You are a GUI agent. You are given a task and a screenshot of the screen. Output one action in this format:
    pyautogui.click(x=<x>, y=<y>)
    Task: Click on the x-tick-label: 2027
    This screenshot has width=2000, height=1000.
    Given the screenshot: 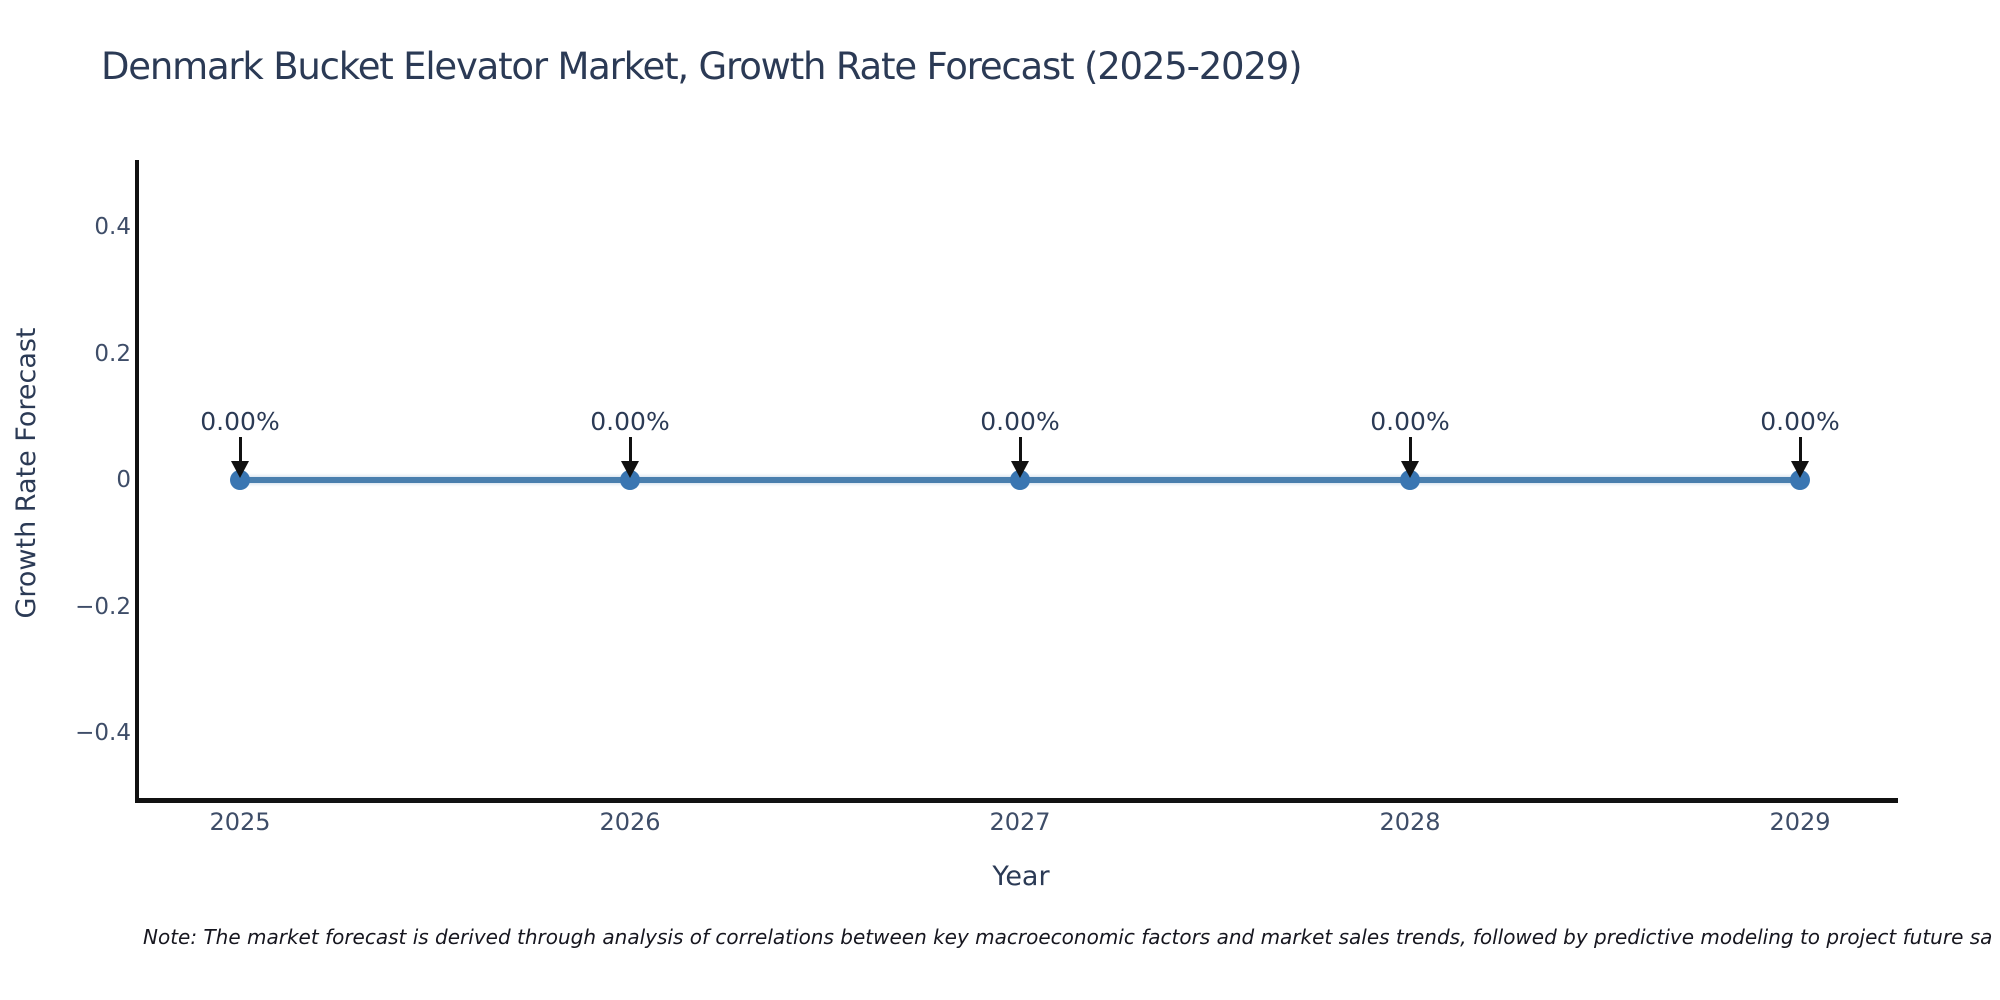 What is the action you would take?
    pyautogui.click(x=1020, y=822)
    